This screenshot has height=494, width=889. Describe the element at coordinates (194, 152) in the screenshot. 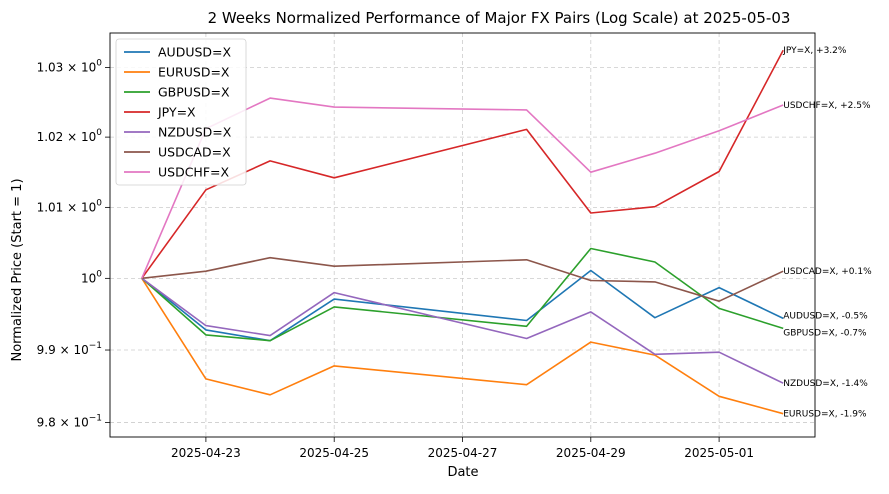

I see `legend-entry-label: USDCAD=X` at that location.